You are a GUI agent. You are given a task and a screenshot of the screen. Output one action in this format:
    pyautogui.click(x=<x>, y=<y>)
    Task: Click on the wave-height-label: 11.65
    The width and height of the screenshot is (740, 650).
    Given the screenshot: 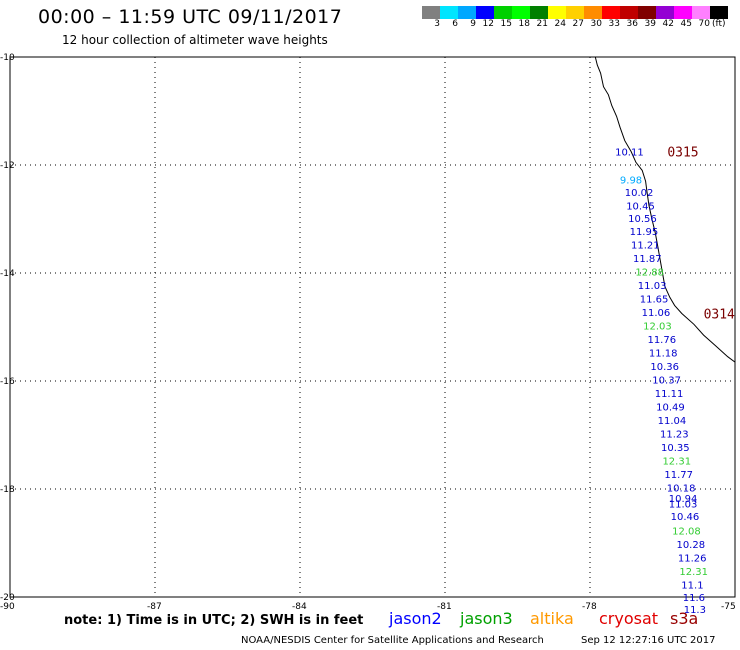 What is the action you would take?
    pyautogui.click(x=654, y=299)
    